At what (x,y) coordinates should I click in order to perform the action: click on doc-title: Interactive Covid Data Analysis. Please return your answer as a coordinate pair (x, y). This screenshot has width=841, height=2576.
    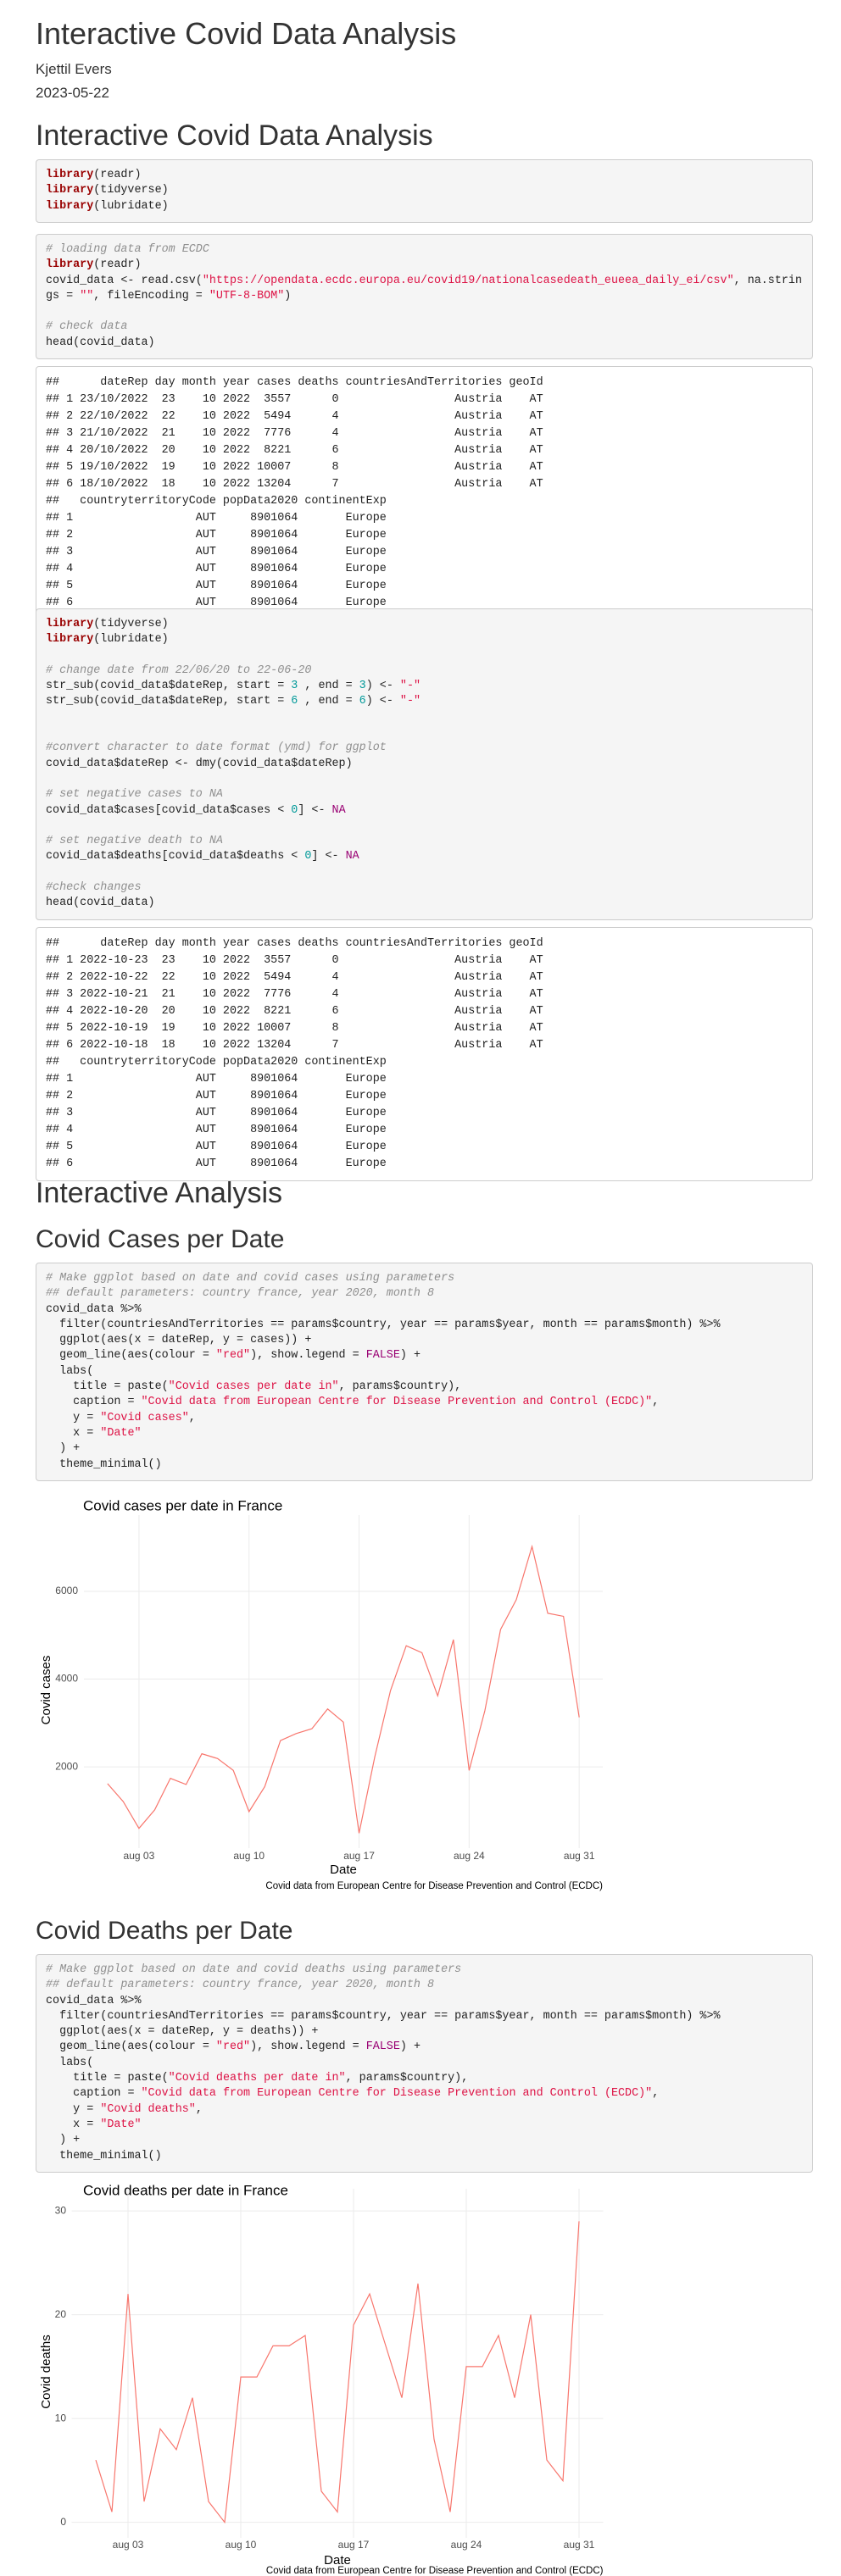
    Looking at the image, I should click on (246, 33).